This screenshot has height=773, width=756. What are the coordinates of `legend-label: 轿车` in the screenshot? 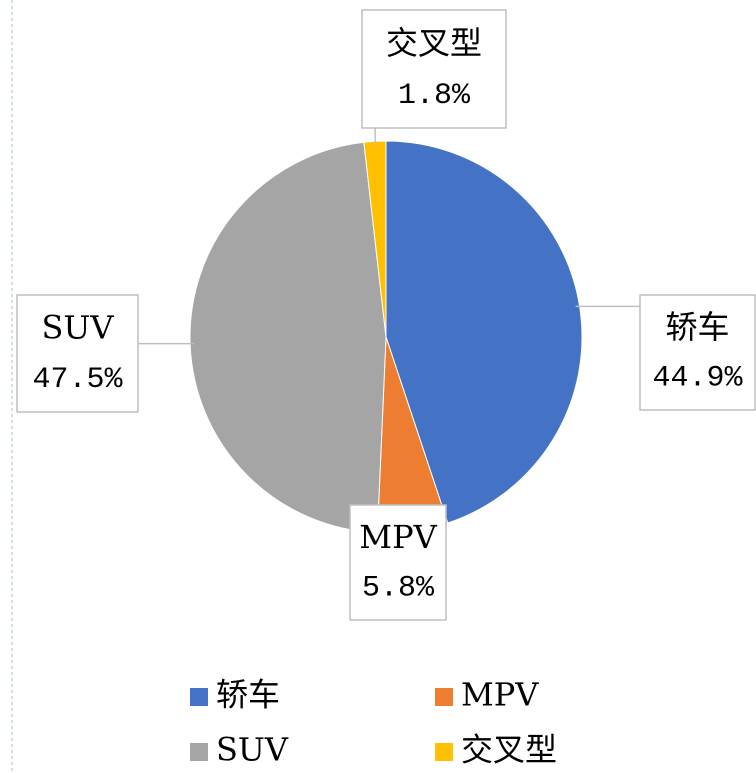 It's located at (248, 695).